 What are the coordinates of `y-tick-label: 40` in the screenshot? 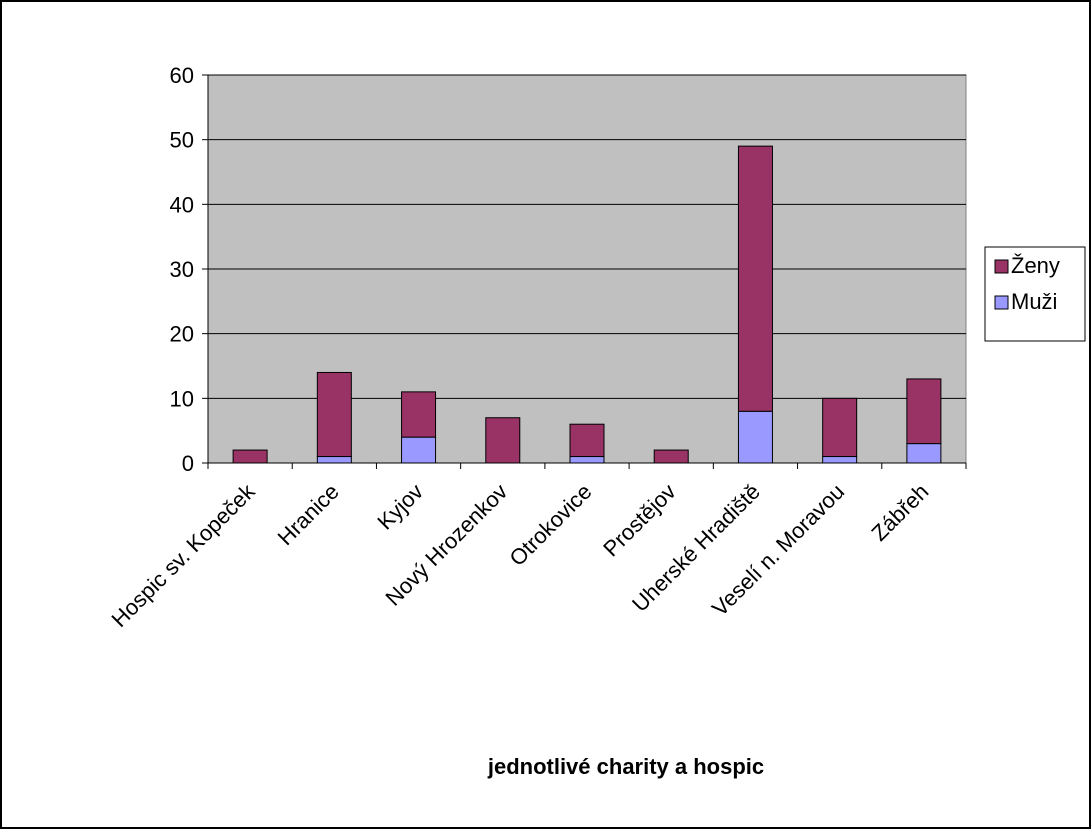 It's located at (182, 204).